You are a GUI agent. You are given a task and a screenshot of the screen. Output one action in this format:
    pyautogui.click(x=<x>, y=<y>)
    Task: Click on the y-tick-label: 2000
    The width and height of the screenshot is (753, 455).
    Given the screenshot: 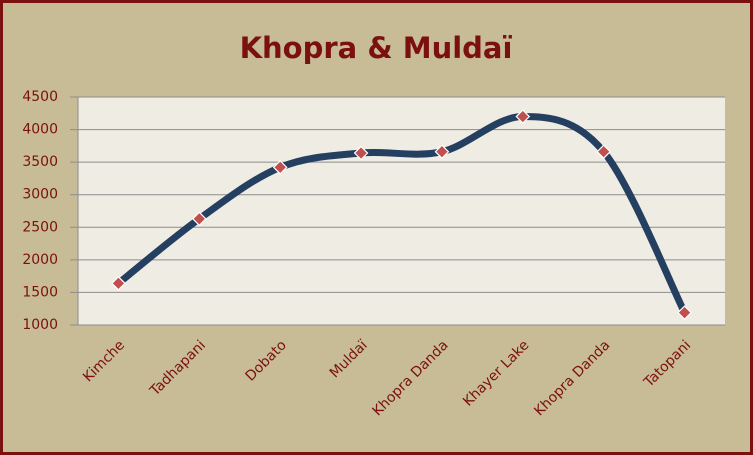 What is the action you would take?
    pyautogui.click(x=40, y=260)
    